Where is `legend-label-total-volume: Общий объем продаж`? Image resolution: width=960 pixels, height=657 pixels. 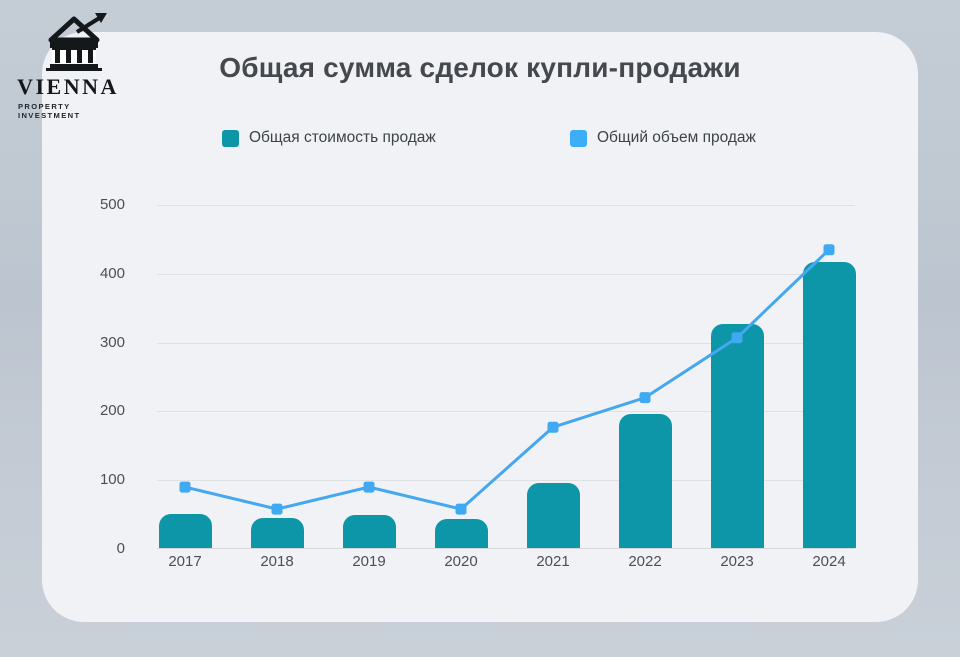
legend-label-total-volume: Общий объем продаж is located at coordinates (676, 137).